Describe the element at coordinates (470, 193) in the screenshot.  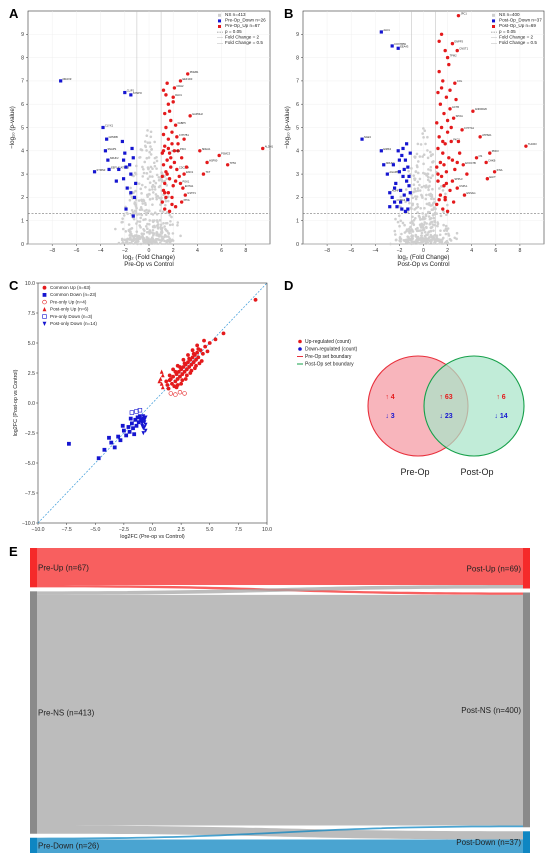
I see `gene-label: ENSAG` at that location.